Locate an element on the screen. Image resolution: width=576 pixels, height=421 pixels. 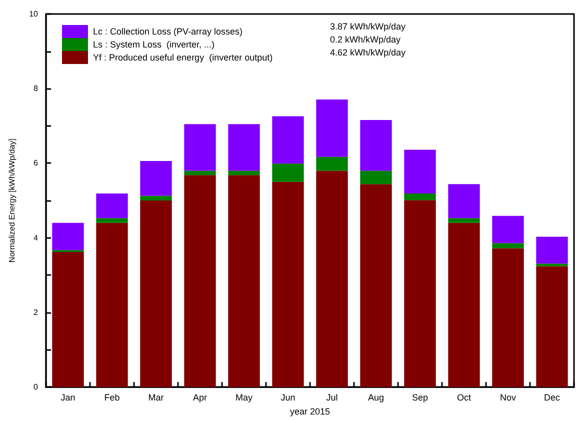
y-tick-label: 4 is located at coordinates (36, 237).